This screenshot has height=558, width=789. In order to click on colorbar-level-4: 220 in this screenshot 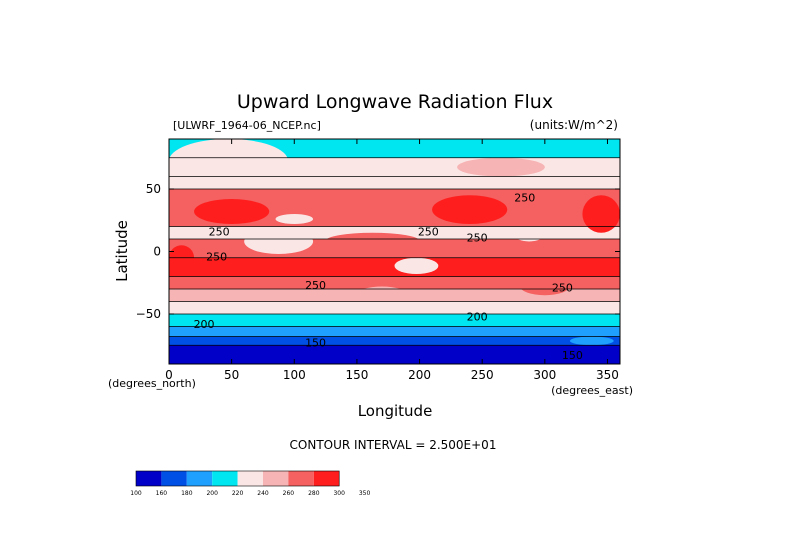, I will do `click(238, 493)`.